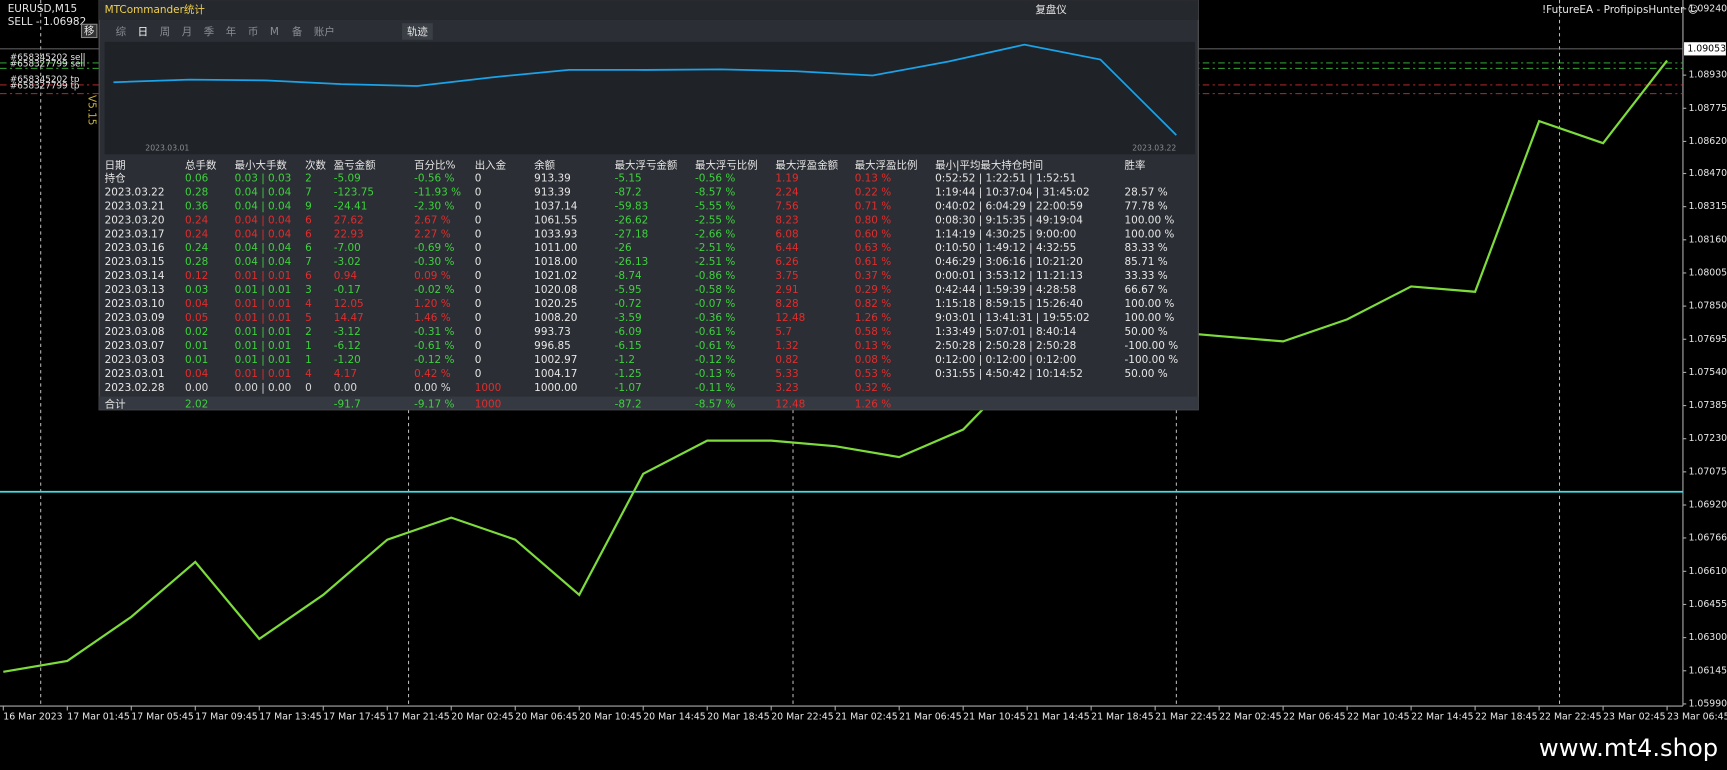 The width and height of the screenshot is (1727, 770). Describe the element at coordinates (632, 220) in the screenshot. I see `table-cell: -26.62` at that location.